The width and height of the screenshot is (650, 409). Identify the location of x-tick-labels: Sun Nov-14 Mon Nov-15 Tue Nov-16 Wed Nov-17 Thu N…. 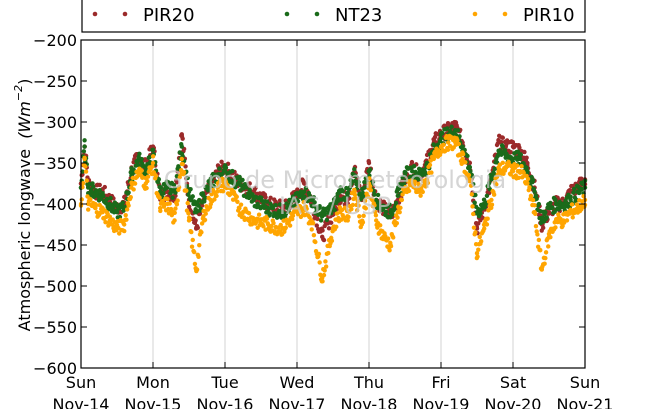
(333, 391).